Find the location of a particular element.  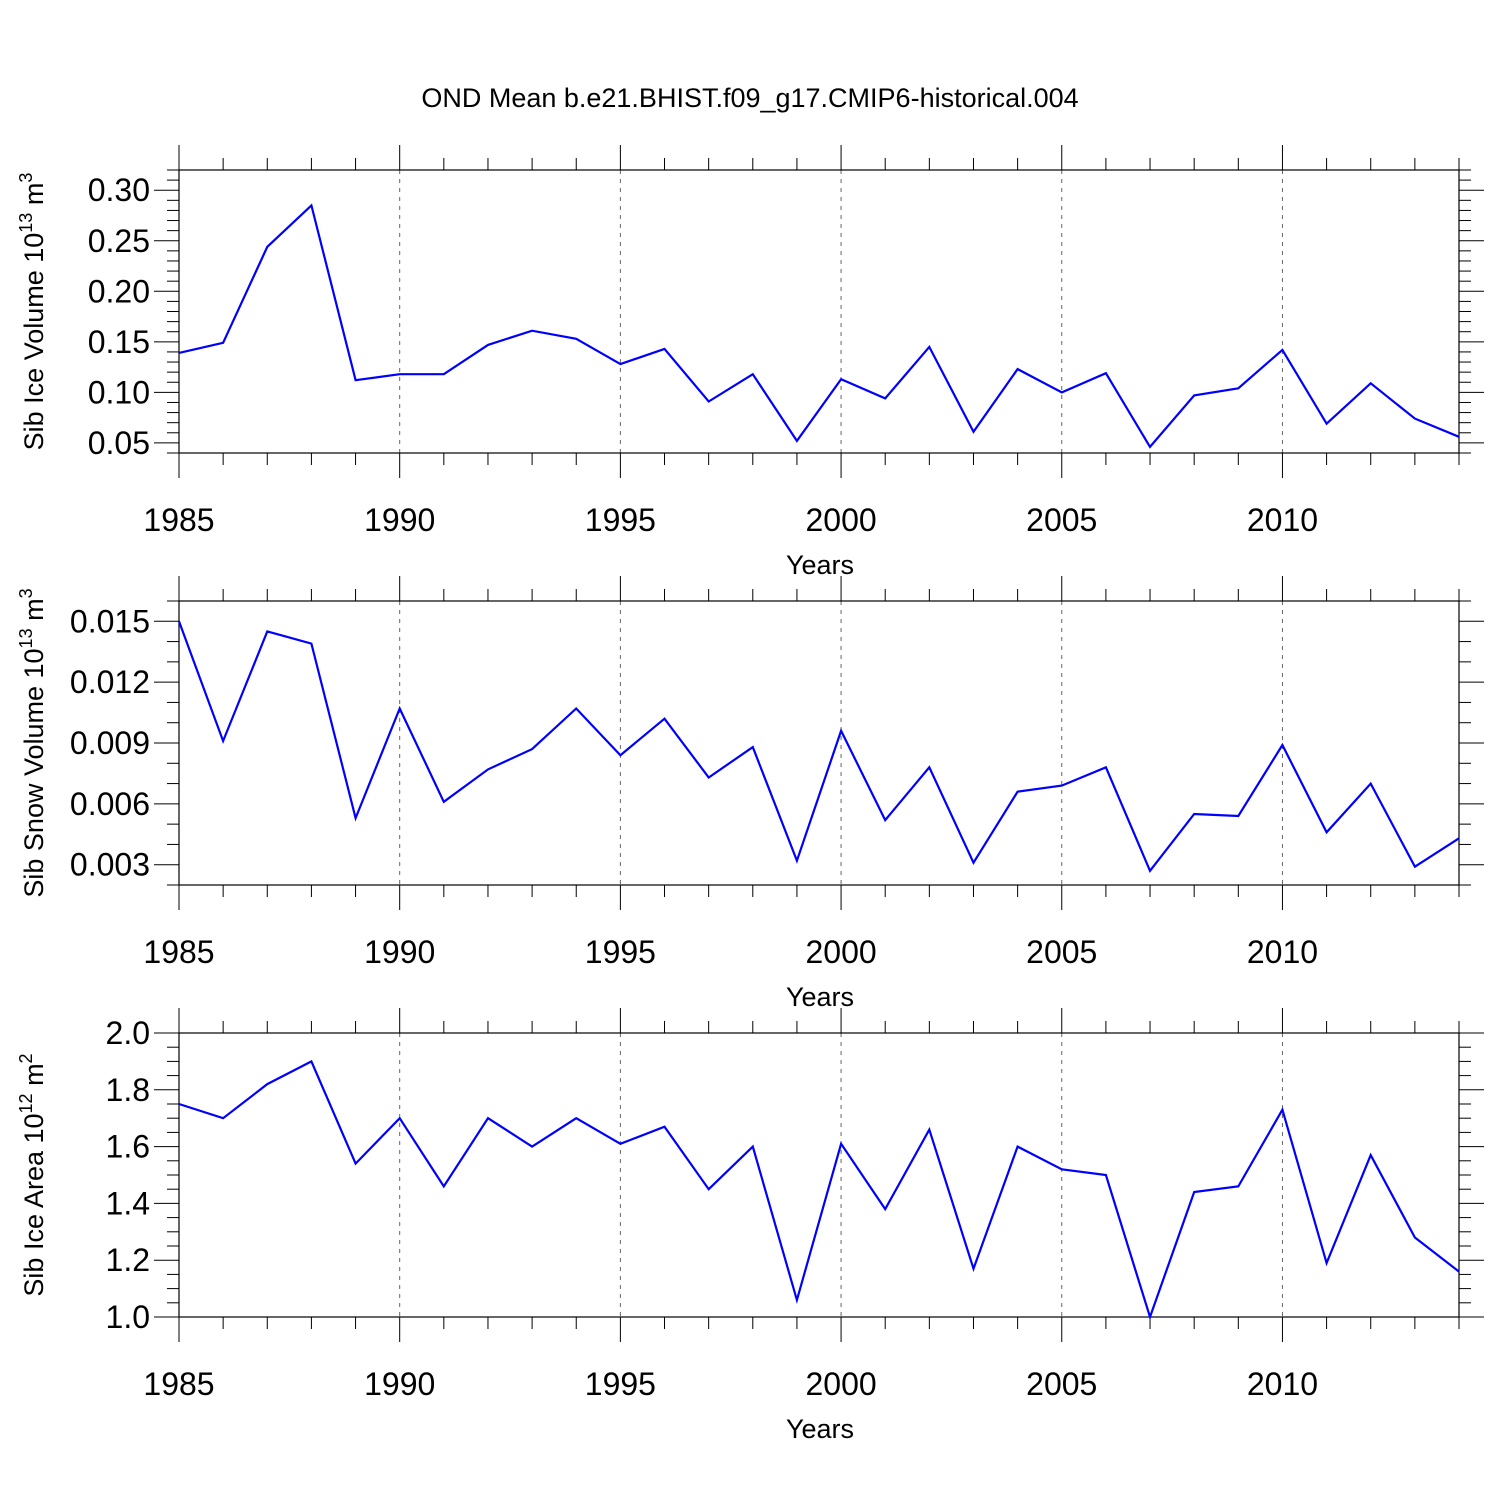

y-tick-label: 0.15 is located at coordinates (119, 342).